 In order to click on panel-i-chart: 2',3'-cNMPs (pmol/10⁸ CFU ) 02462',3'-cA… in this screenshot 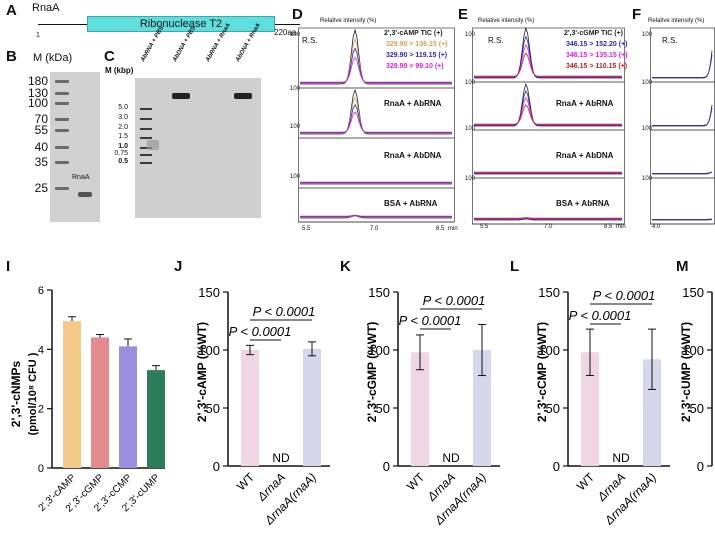, I will do `click(87, 400)`.